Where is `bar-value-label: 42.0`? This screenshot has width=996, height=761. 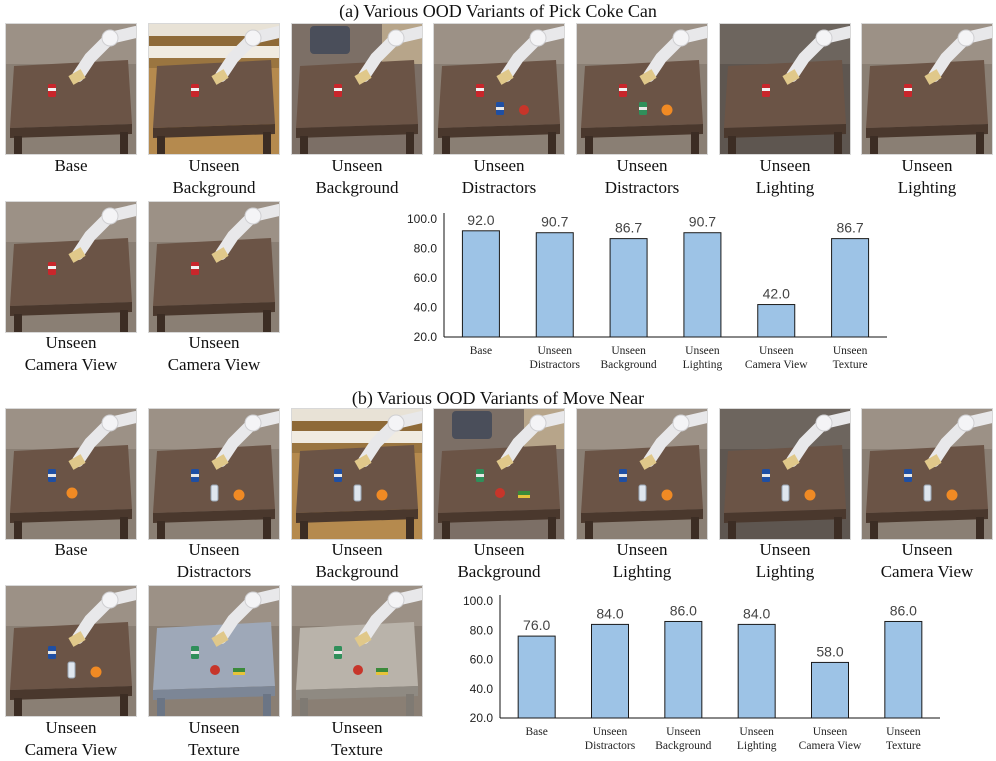 bar-value-label: 42.0 is located at coordinates (776, 294).